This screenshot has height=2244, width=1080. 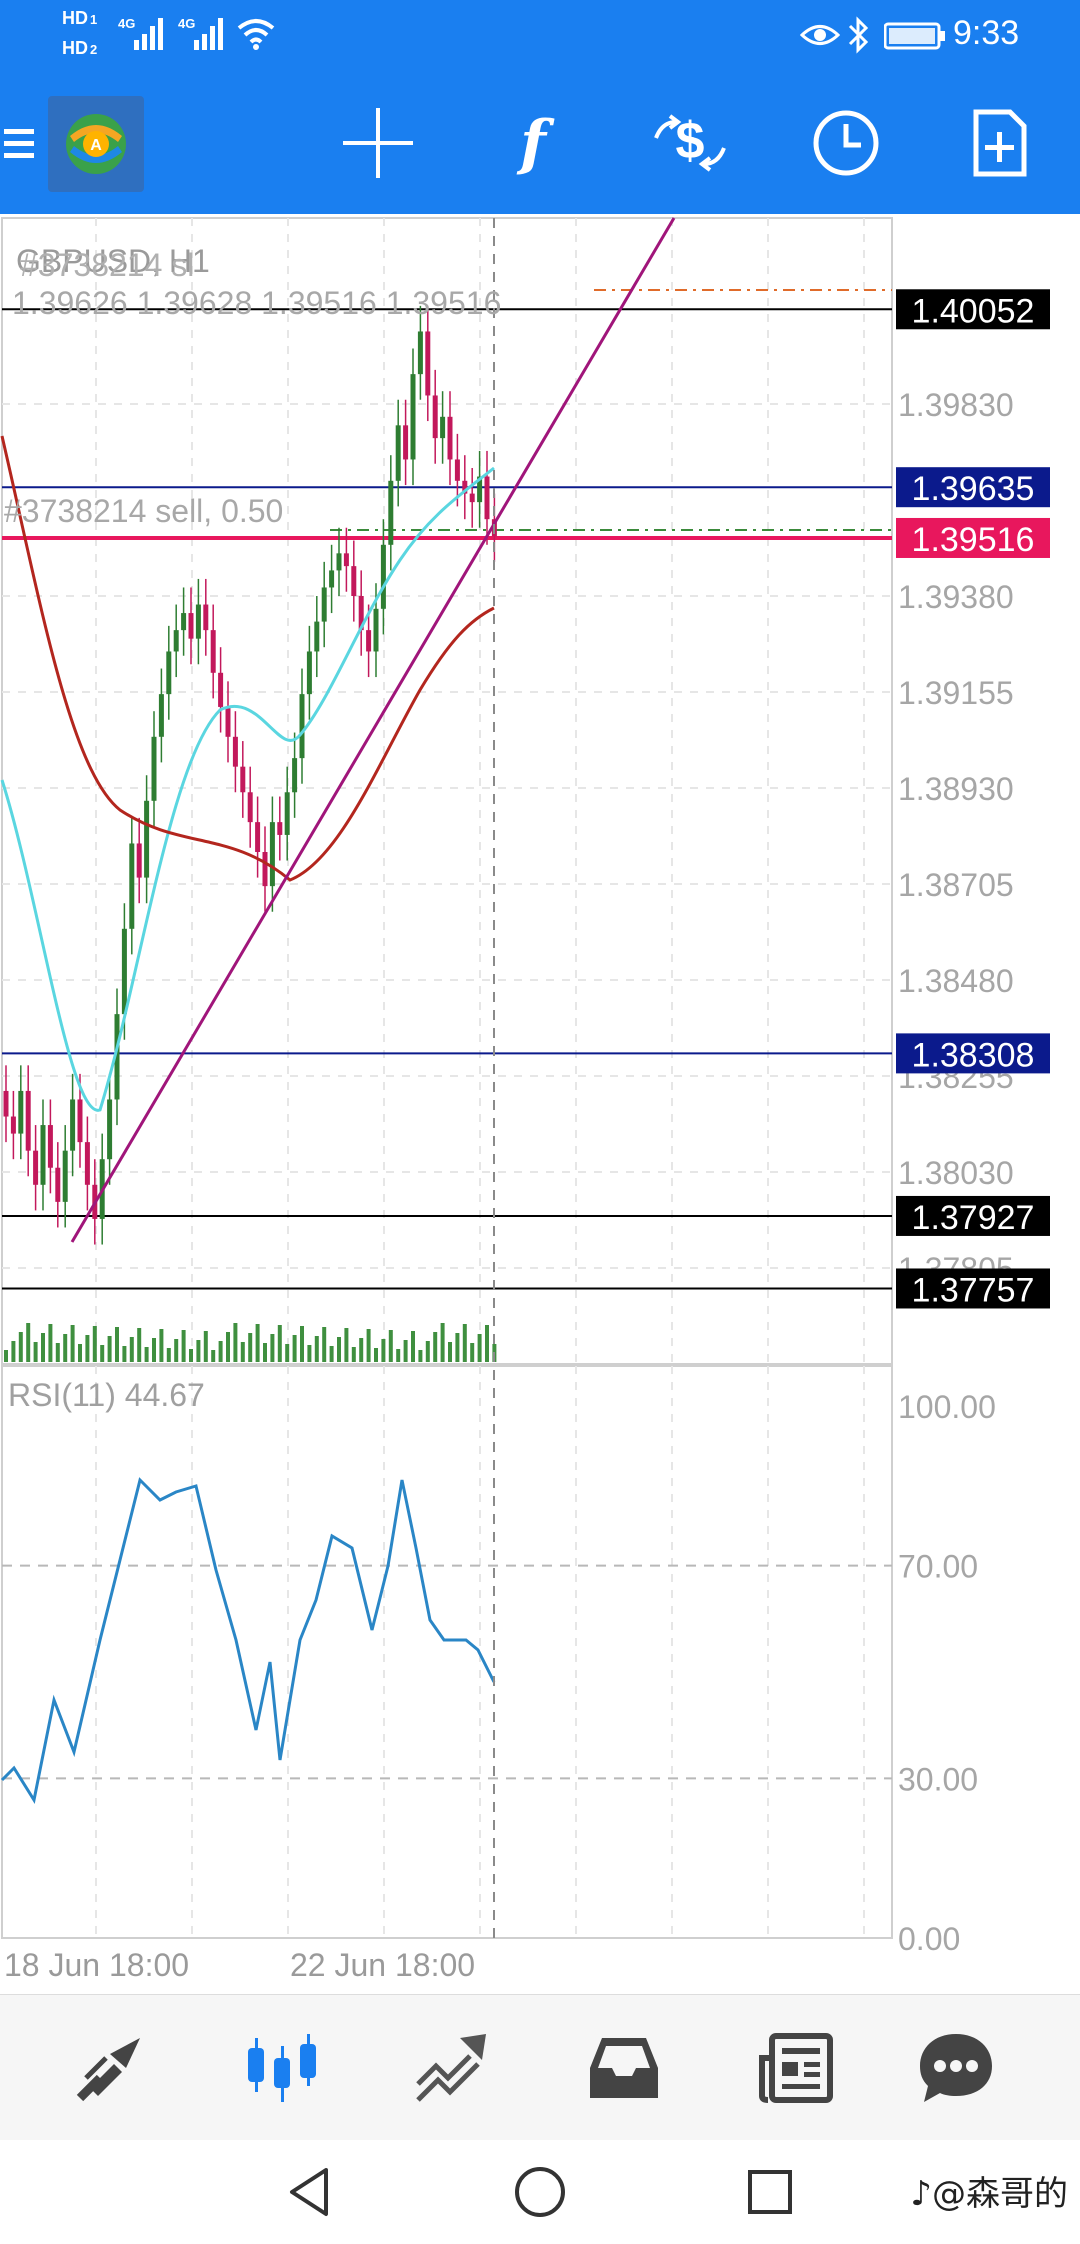 What do you see at coordinates (938, 1779) in the screenshot?
I see `rsi-scale-label: 30.00` at bounding box center [938, 1779].